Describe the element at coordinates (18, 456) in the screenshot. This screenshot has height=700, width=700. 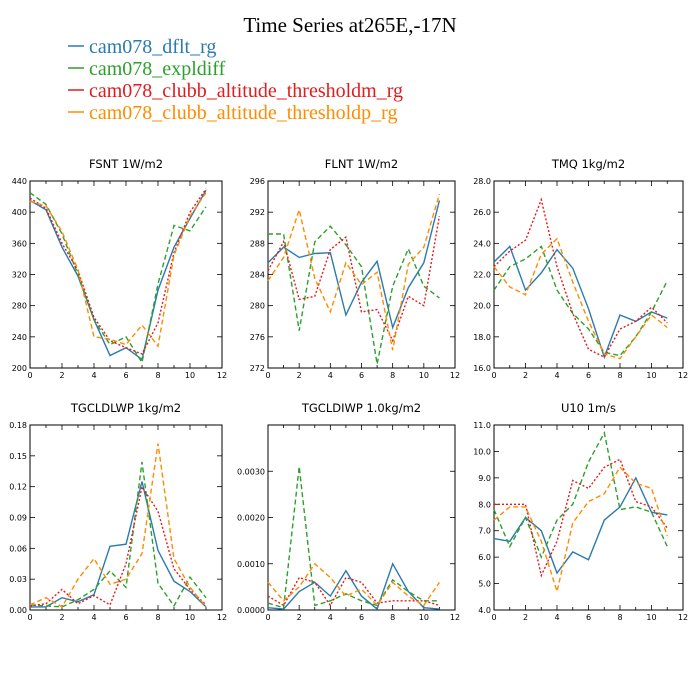
I see `y-tick-label: 0.15` at that location.